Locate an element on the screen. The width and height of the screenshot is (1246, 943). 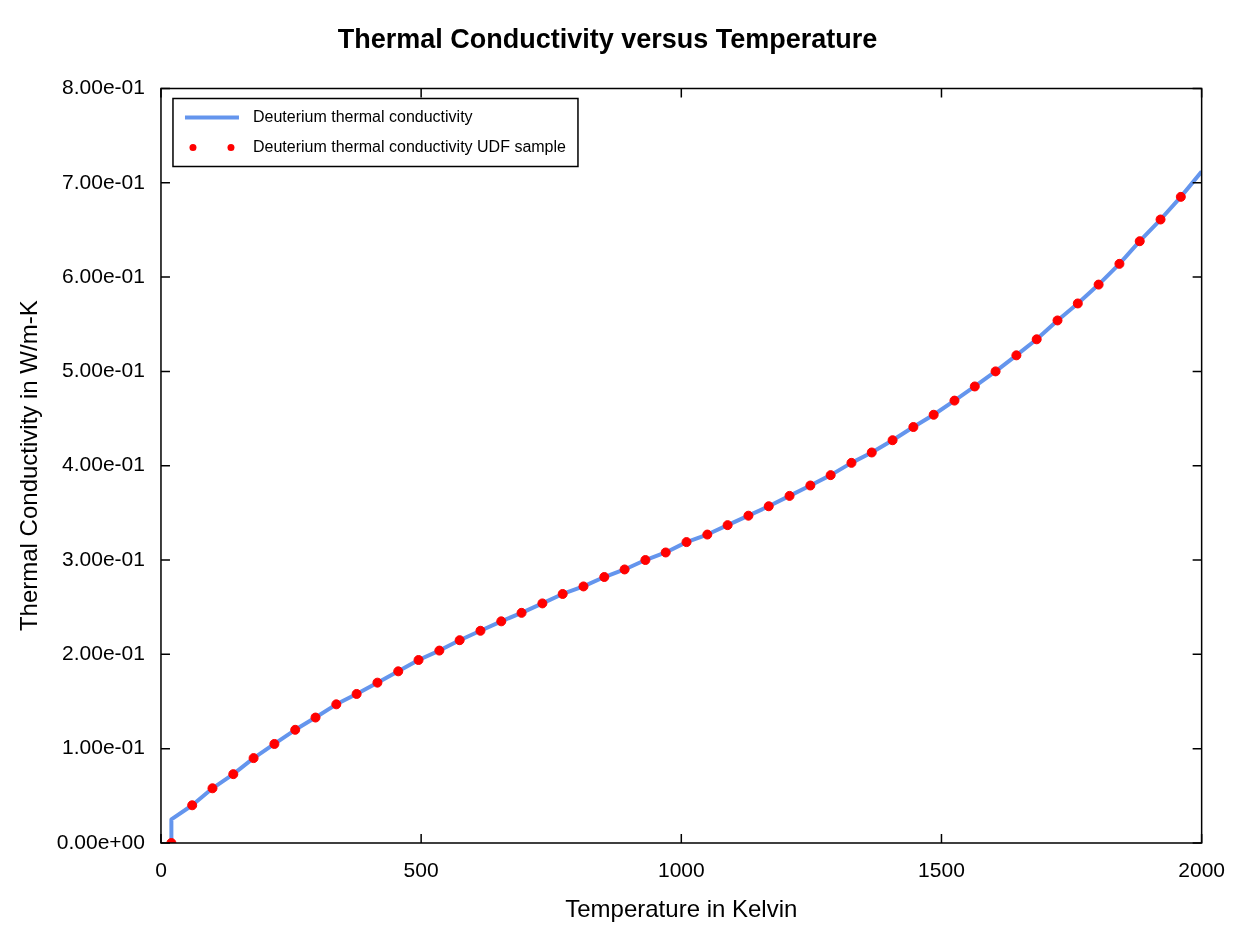
legend-label: Deuterium thermal conductivity UDF sample is located at coordinates (409, 146).